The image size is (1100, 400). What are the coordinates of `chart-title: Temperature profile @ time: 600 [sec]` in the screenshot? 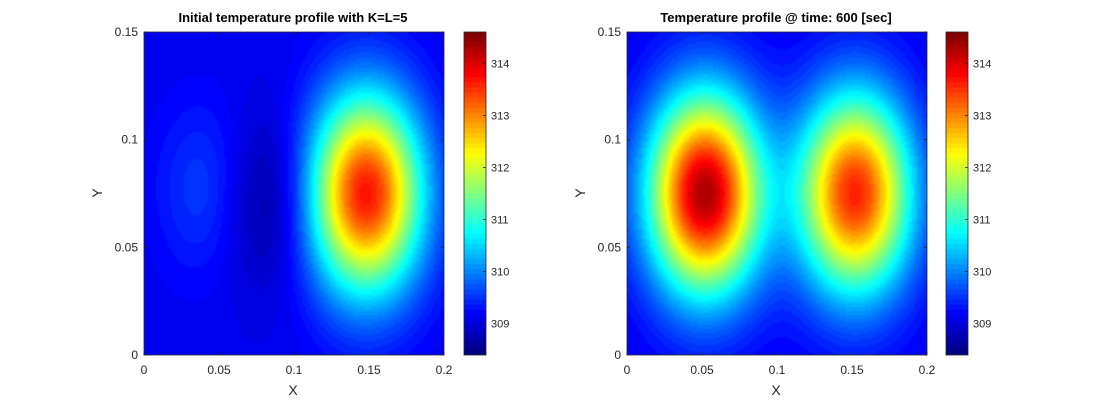 It's located at (775, 17).